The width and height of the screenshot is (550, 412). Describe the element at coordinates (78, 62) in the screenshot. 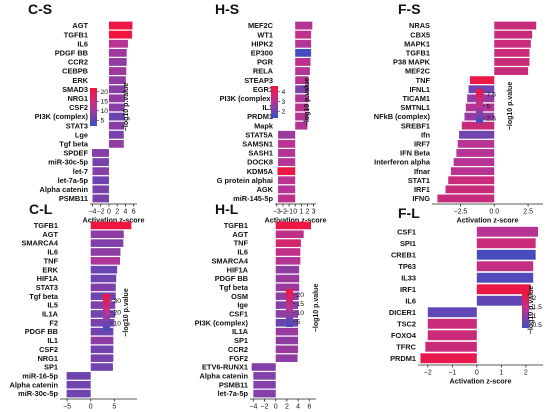

I see `bar-label-c-s-ccr2: CCR2` at that location.